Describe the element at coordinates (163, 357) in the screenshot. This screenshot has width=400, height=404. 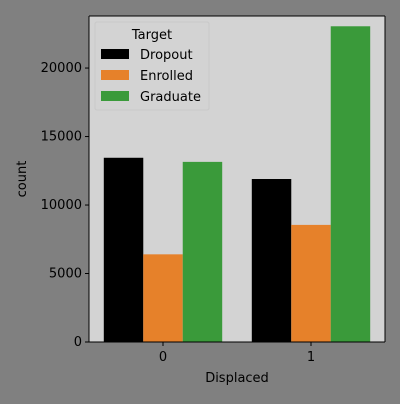
I see `x-tick-label: 0` at that location.